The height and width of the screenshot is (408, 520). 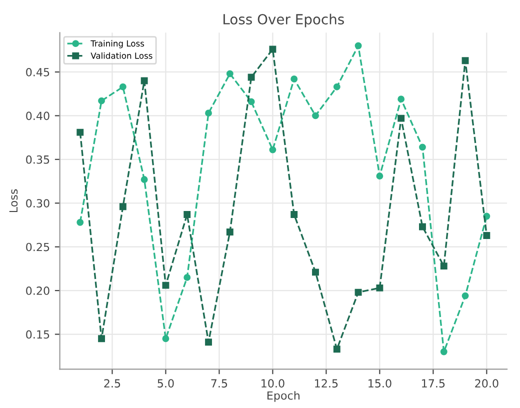 What do you see at coordinates (486, 383) in the screenshot?
I see `x-tick-label: 20.0` at bounding box center [486, 383].